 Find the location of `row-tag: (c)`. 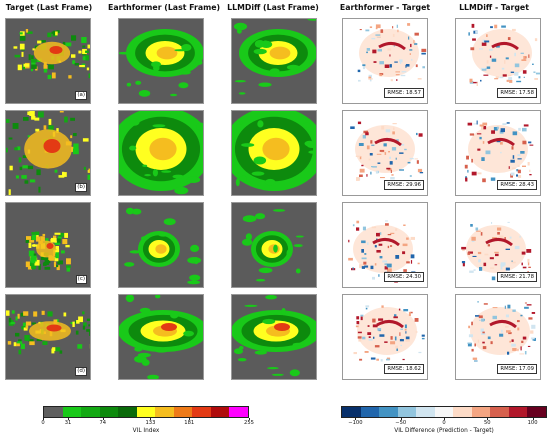

row-tag: (c) is located at coordinates (81, 279).